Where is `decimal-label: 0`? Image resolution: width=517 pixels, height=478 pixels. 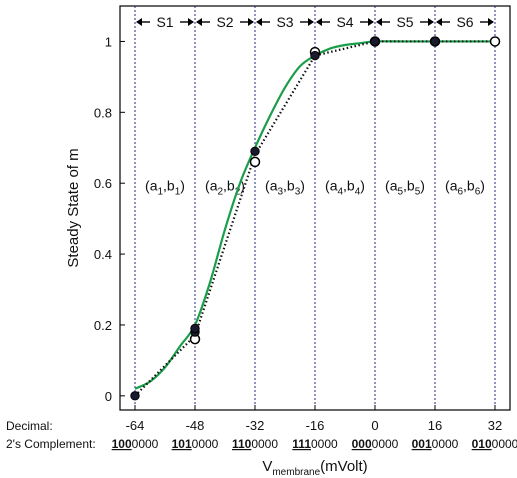
decimal-label: 0 is located at coordinates (374, 425).